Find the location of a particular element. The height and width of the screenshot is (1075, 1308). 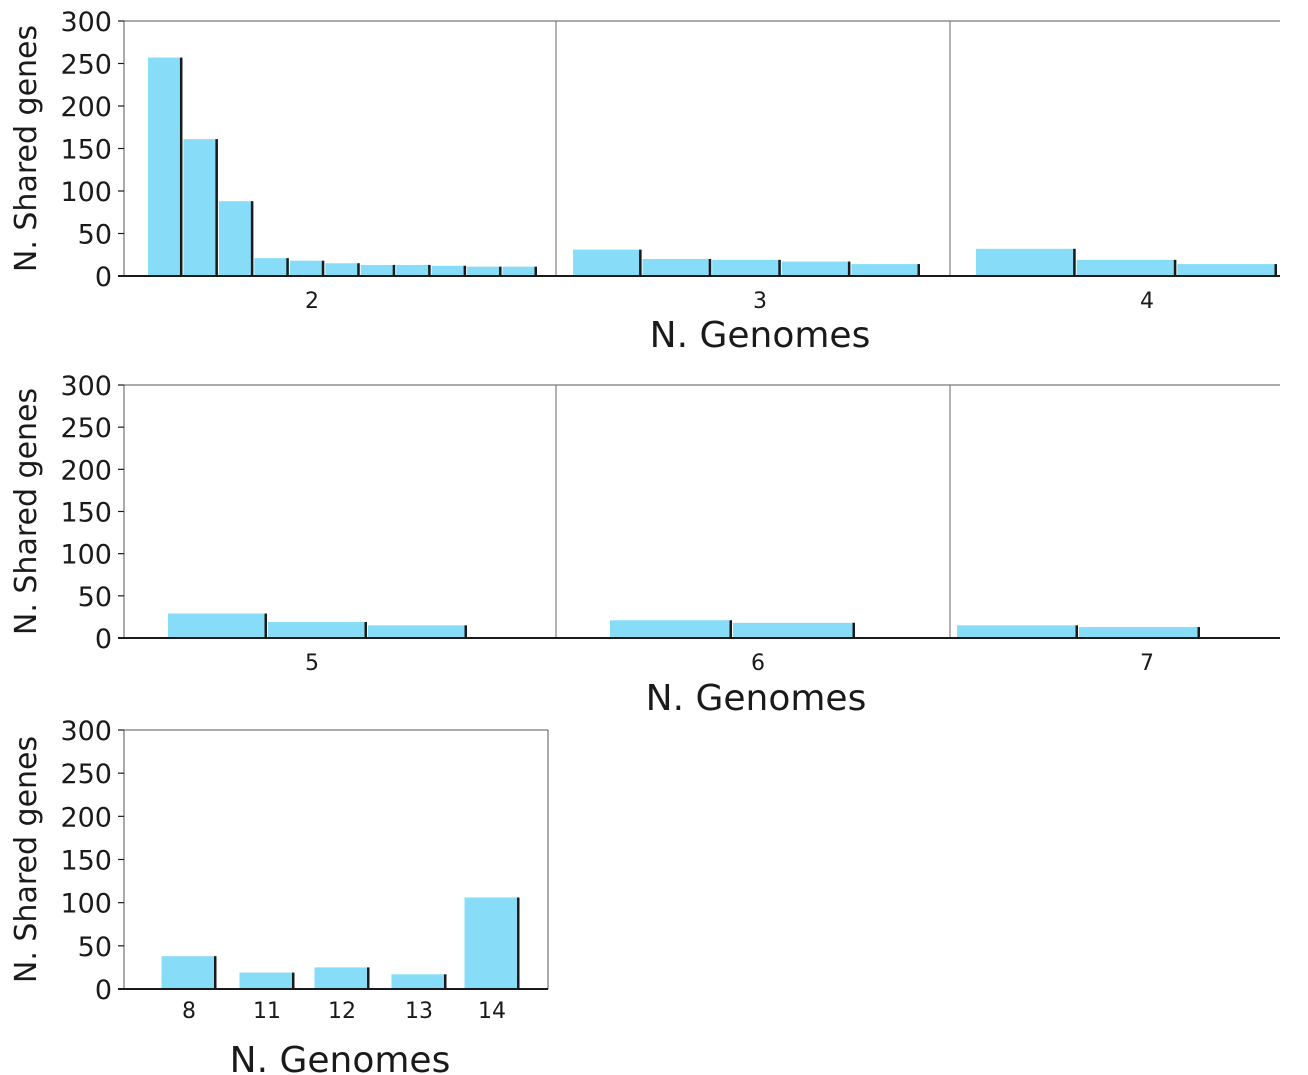

x-category-label: 5 is located at coordinates (312, 663).